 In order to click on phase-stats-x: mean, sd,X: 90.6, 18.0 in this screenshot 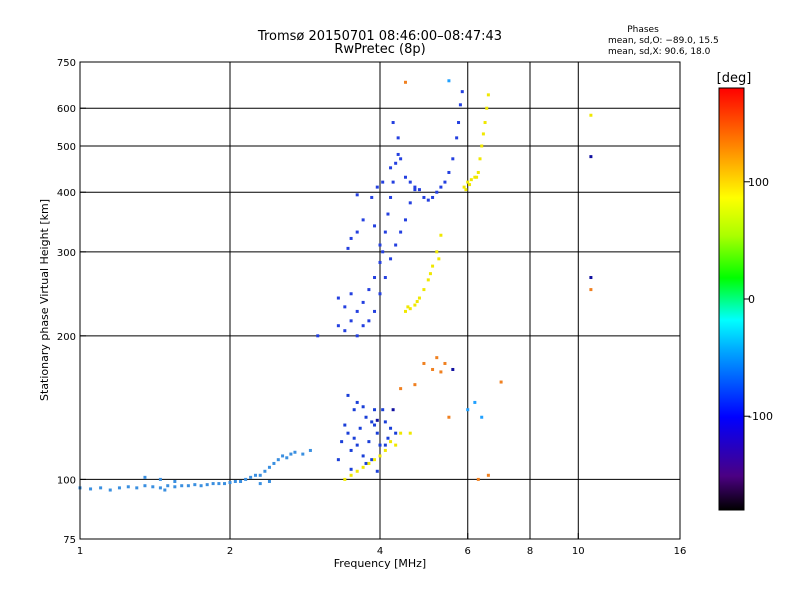, I will do `click(659, 52)`.